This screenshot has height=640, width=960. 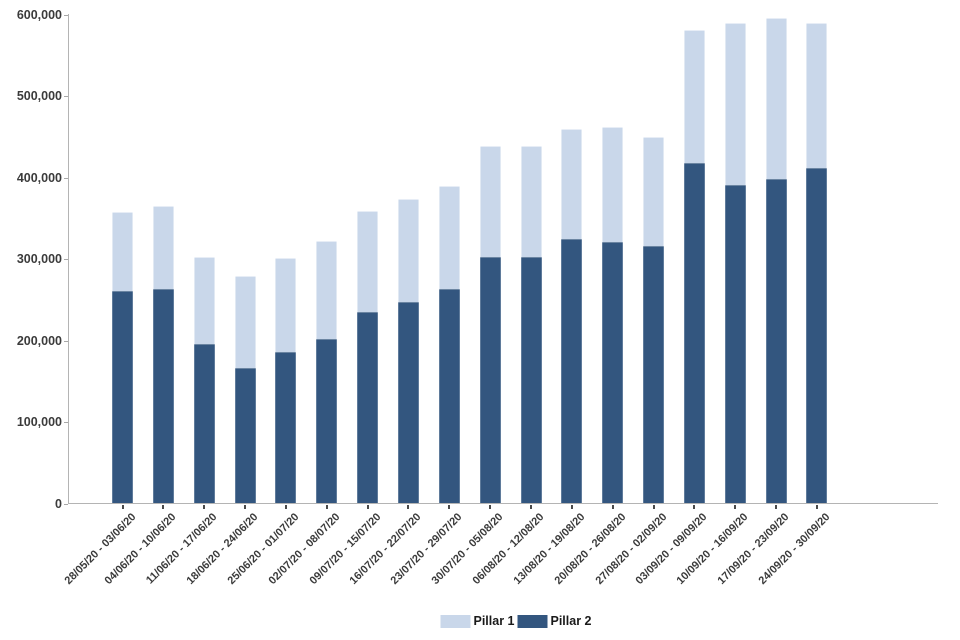 I want to click on legend-swatch-pillar1, so click(x=455, y=621).